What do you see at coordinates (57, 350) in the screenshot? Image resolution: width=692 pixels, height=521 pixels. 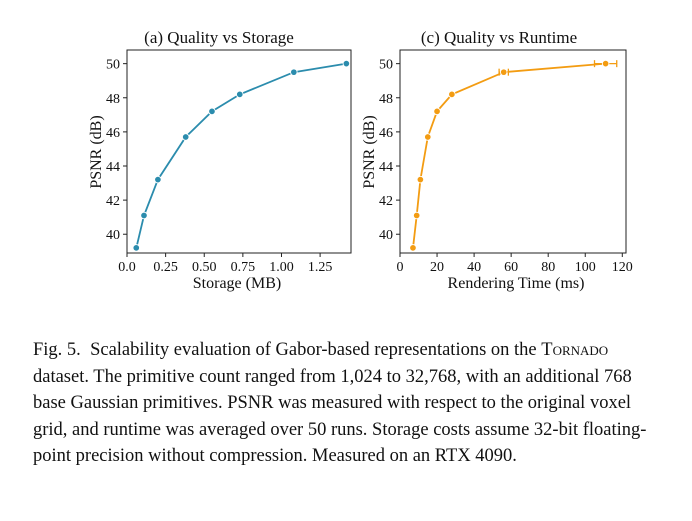 I see `caption-label: Fig. 5.` at bounding box center [57, 350].